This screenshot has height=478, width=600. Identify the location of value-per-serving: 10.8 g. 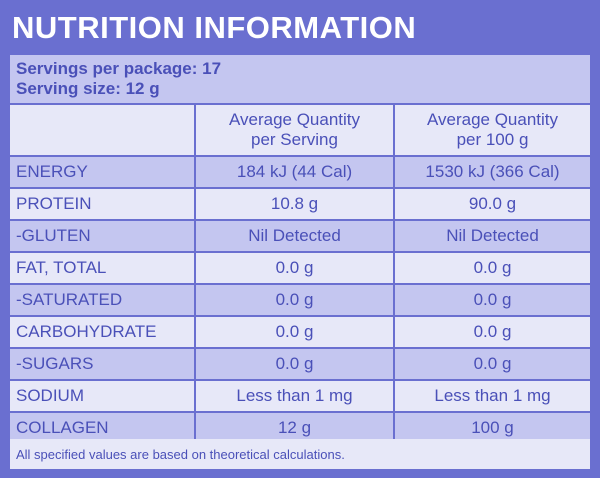
(294, 204).